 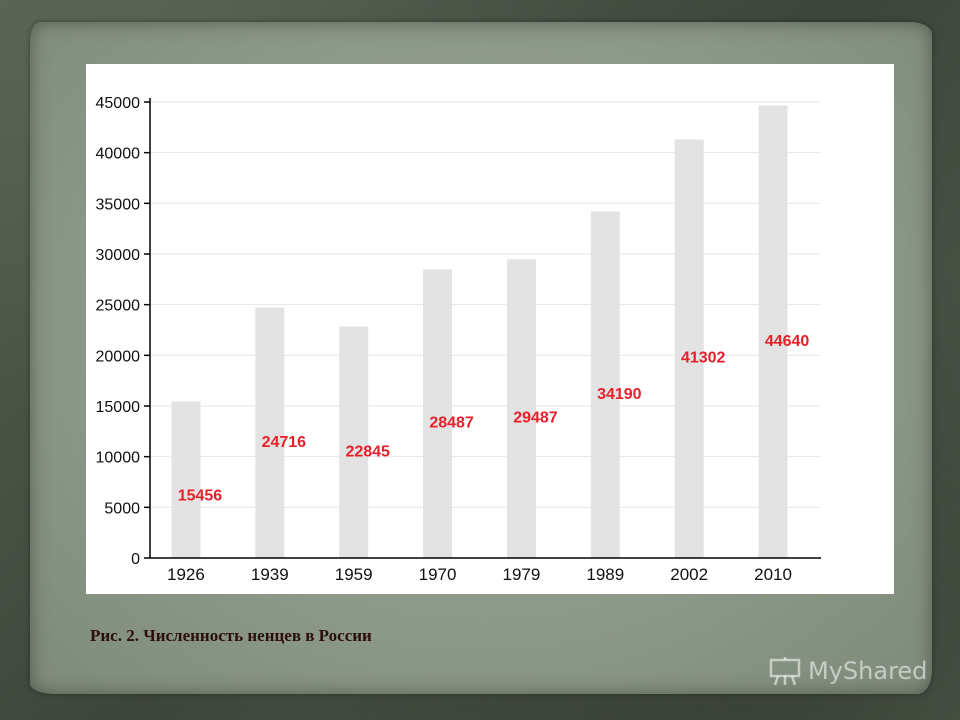 What do you see at coordinates (122, 508) in the screenshot?
I see `y-tick-label: 5000` at bounding box center [122, 508].